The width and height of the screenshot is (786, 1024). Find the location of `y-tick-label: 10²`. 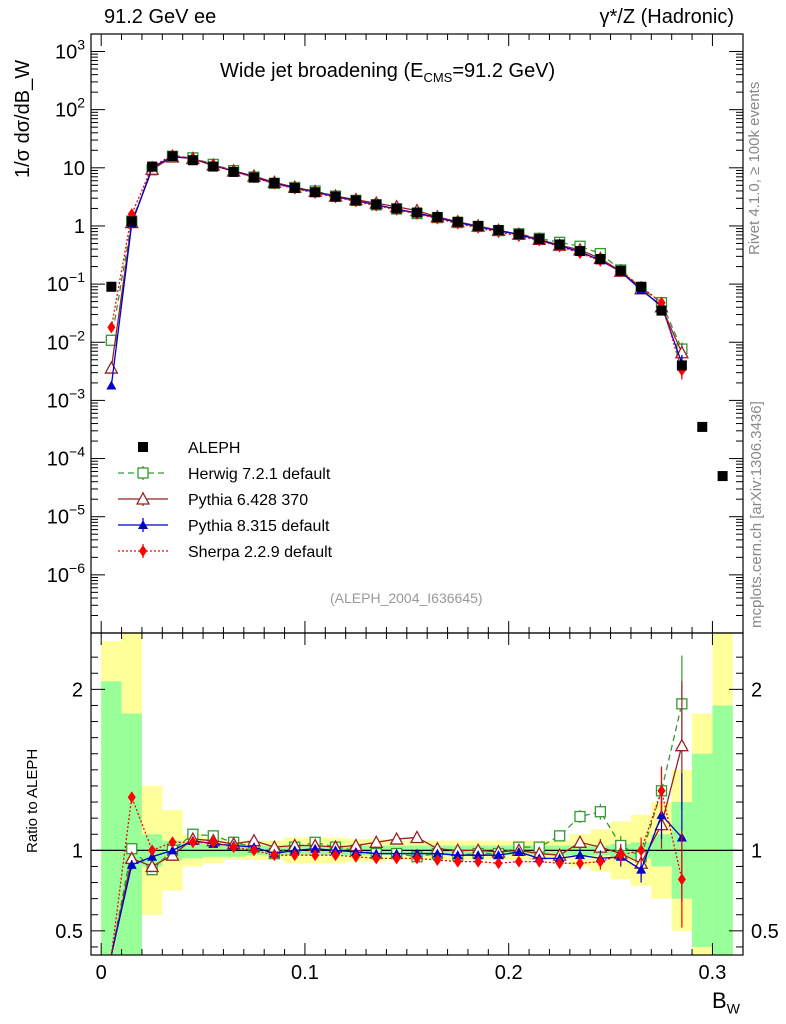

y-tick-label: 10² is located at coordinates (70, 108).